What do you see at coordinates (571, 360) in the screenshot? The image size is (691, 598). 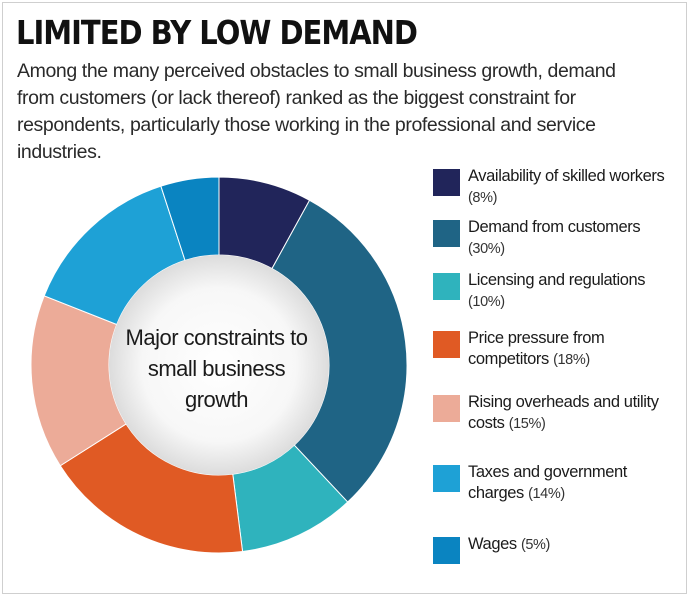 I see `legend-percent: (18%)` at bounding box center [571, 360].